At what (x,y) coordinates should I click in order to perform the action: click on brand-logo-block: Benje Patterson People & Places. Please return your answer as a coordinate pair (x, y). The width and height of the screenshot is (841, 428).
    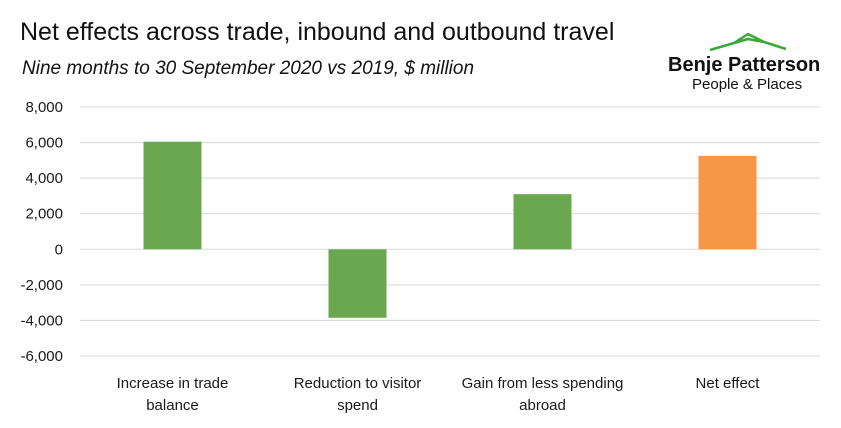
    Looking at the image, I should click on (747, 65).